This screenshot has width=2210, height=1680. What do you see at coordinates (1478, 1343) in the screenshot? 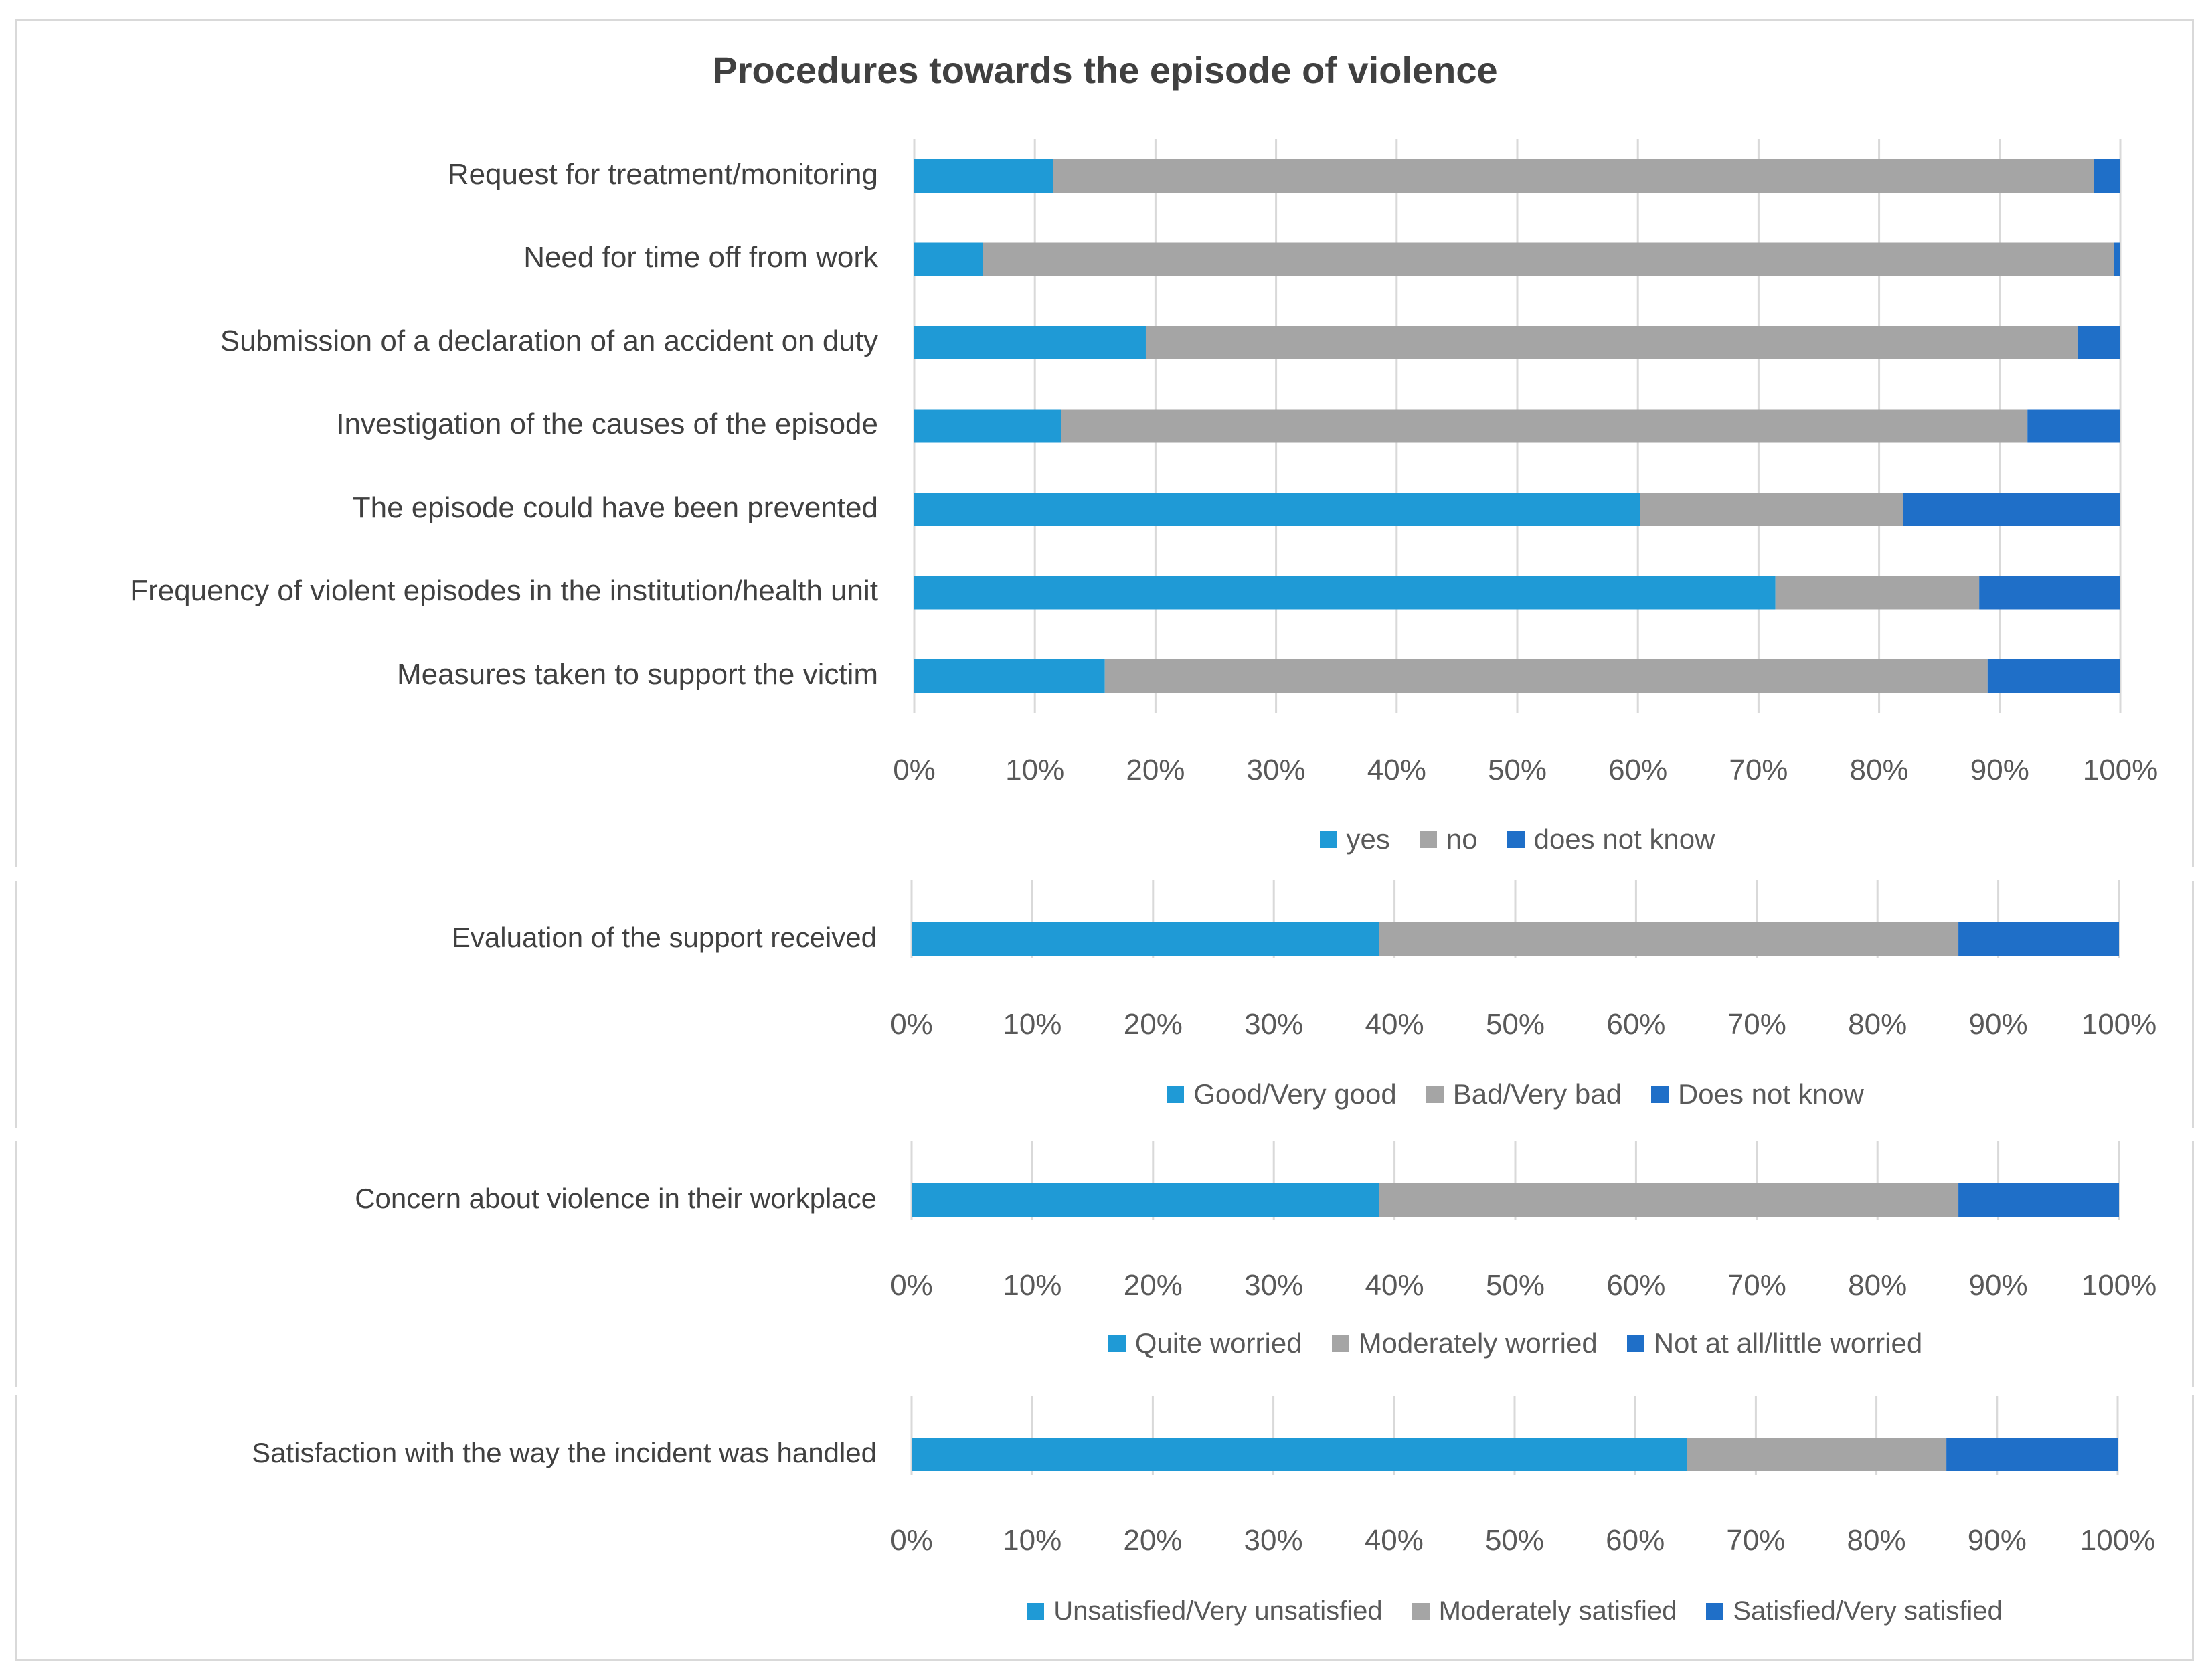
I see `legend-label: Moderately worried` at bounding box center [1478, 1343].